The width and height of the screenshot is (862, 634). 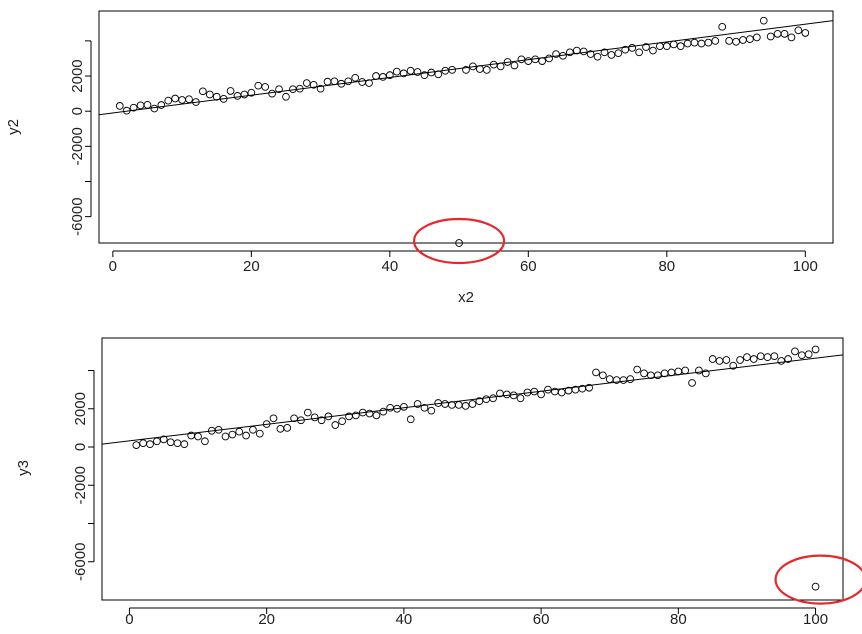 What do you see at coordinates (815, 586) in the screenshot?
I see `outlier-point` at bounding box center [815, 586].